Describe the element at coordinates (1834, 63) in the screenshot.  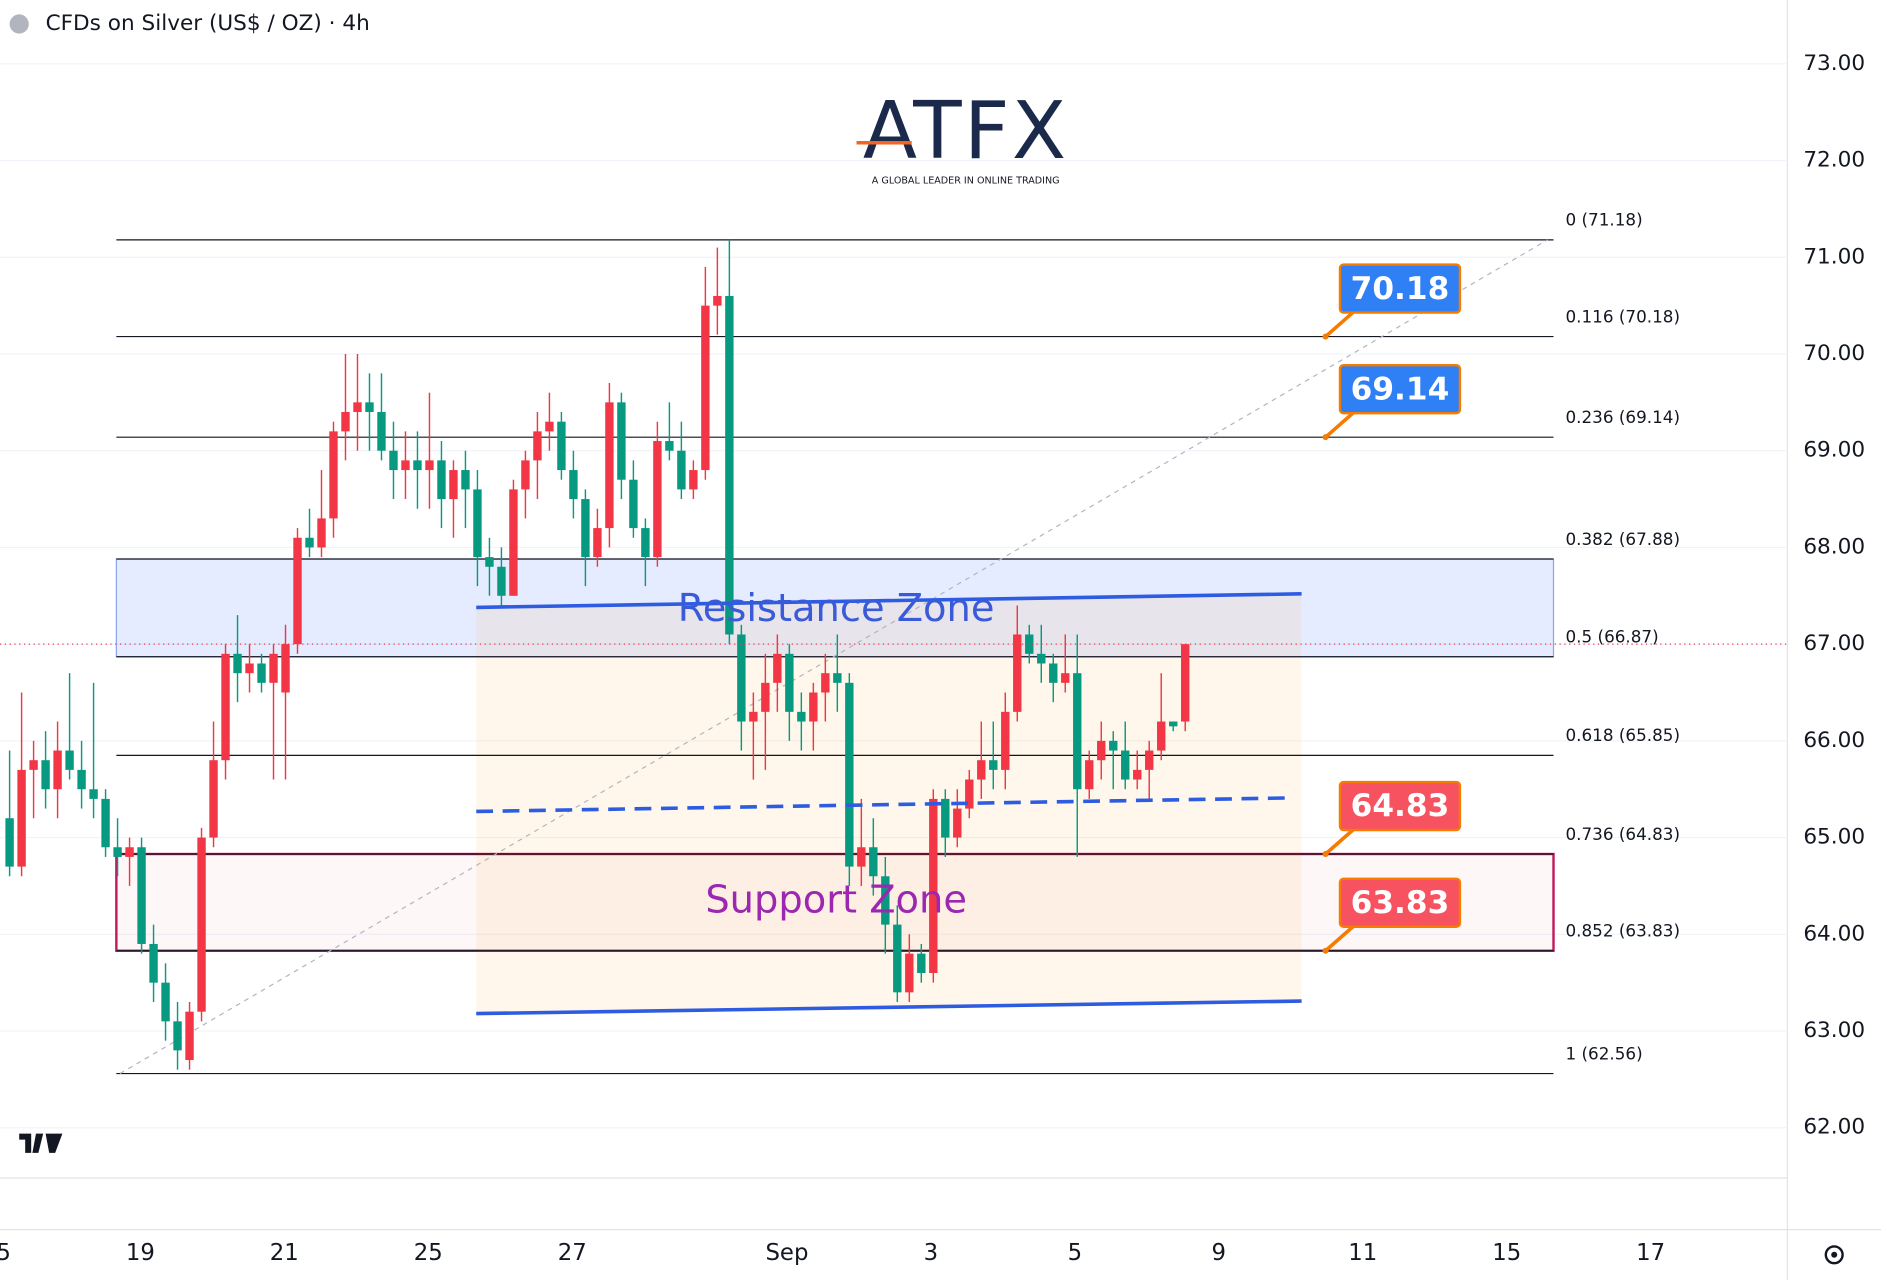
I see `y-tick-label: 73.00` at that location.